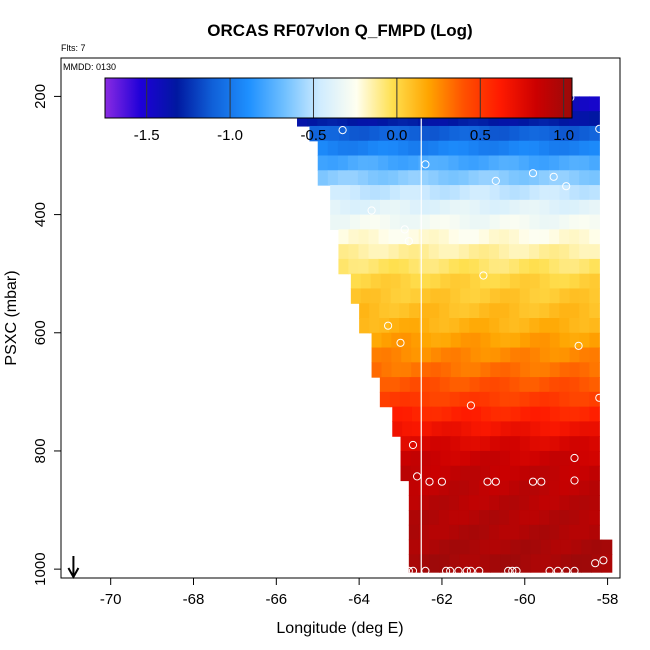  Describe the element at coordinates (314, 135) in the screenshot. I see `colorbar-tick-label: -0.5` at that location.